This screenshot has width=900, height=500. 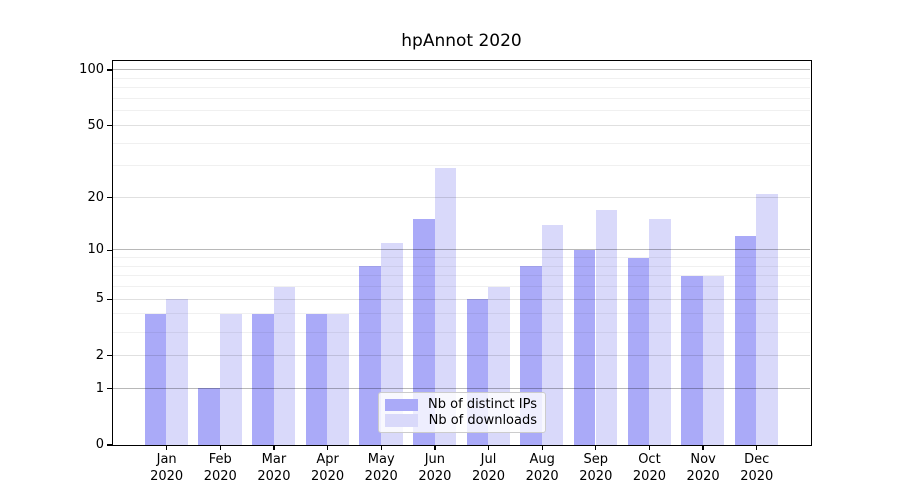 I want to click on x-tick-label: Aug 2020, so click(x=542, y=468).